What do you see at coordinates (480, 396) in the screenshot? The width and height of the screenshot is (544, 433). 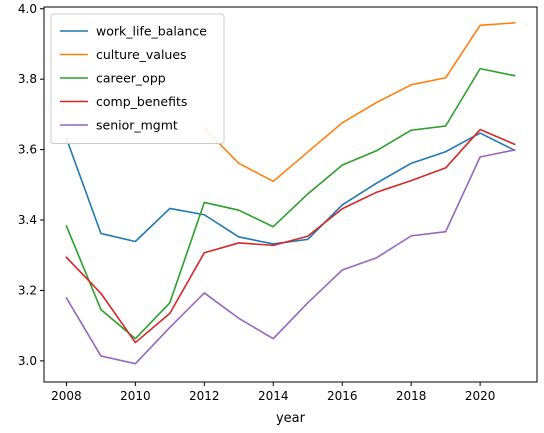 I see `x-tick-label: 2020` at bounding box center [480, 396].